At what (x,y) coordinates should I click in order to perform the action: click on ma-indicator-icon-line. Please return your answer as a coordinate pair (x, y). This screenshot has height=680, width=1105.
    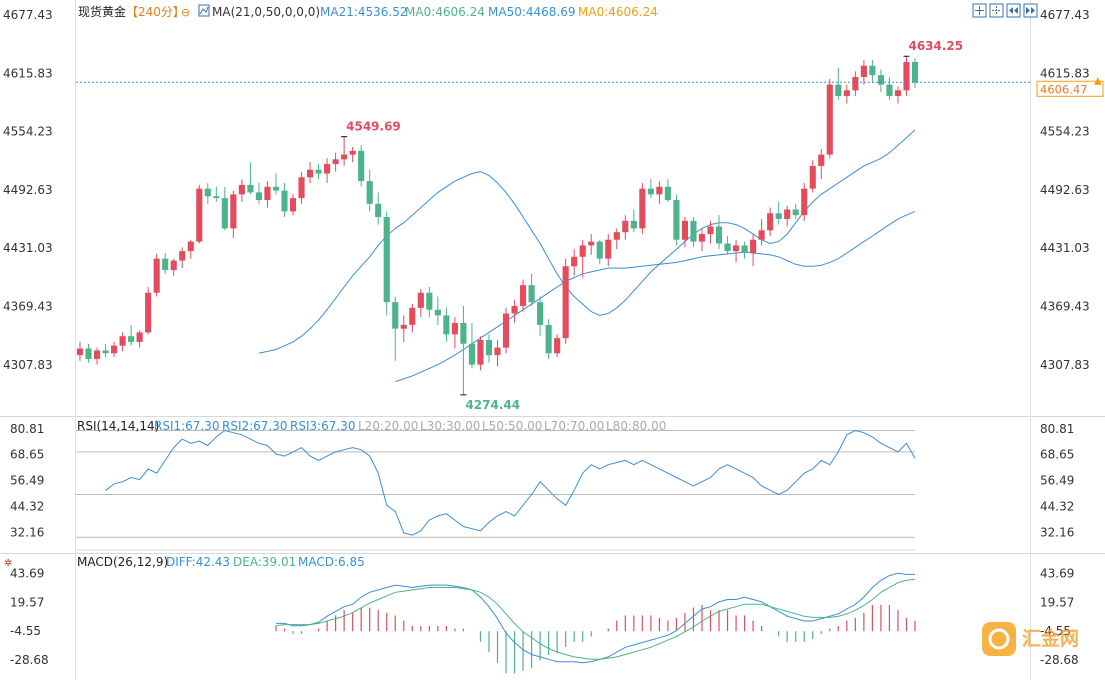
    Looking at the image, I should click on (204, 10).